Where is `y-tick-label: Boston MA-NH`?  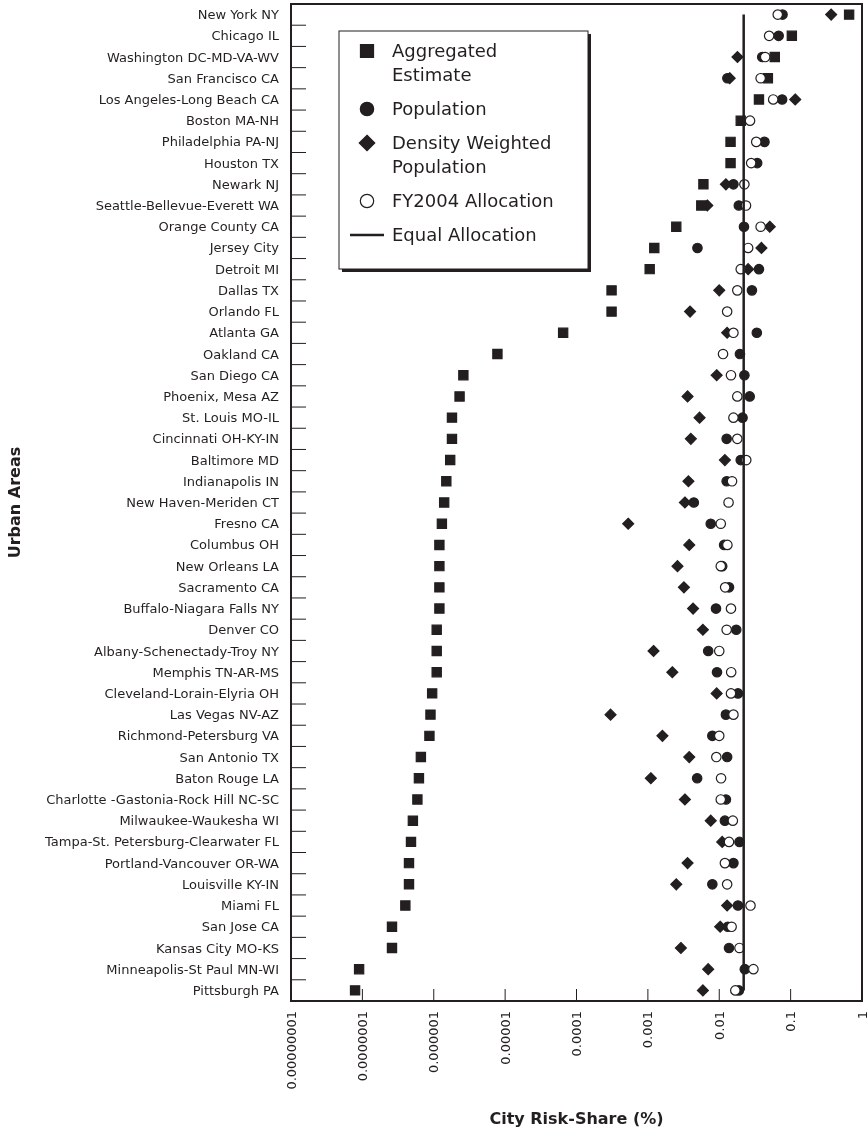
y-tick-label: Boston MA-NH is located at coordinates (232, 121).